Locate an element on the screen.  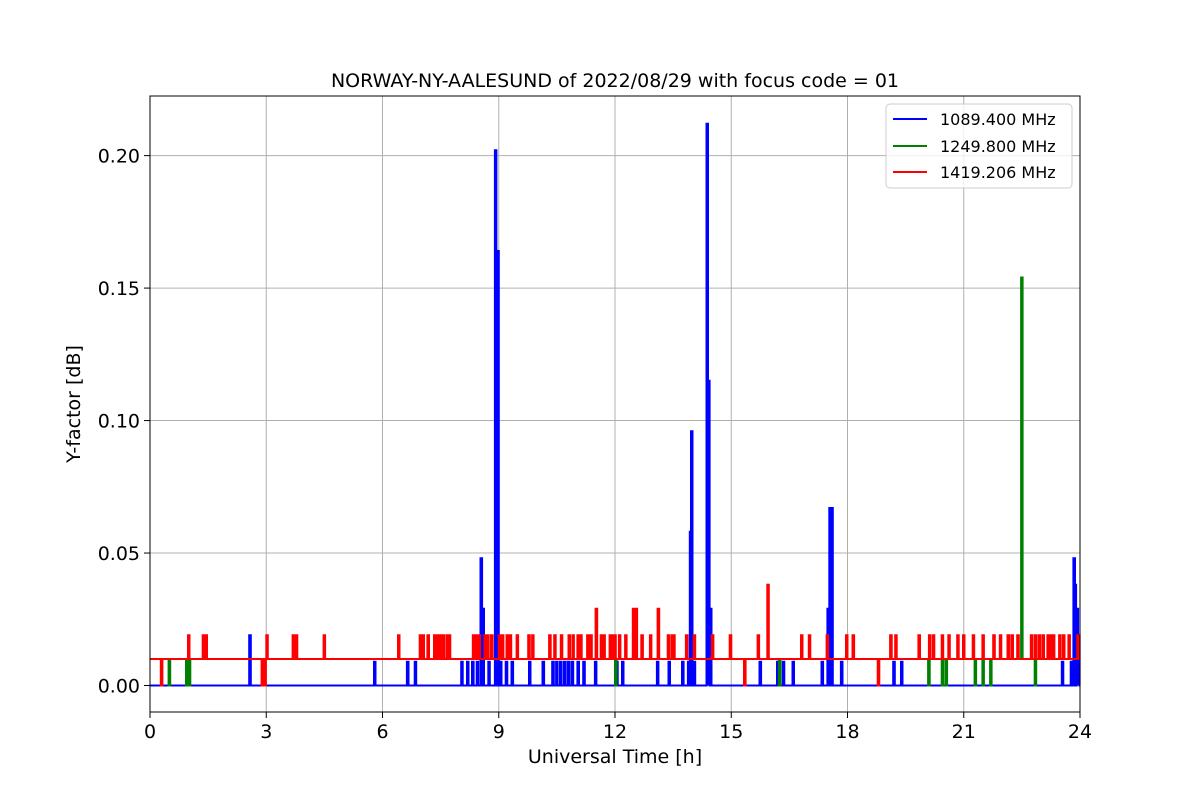
x-tick-label: 15 is located at coordinates (731, 732).